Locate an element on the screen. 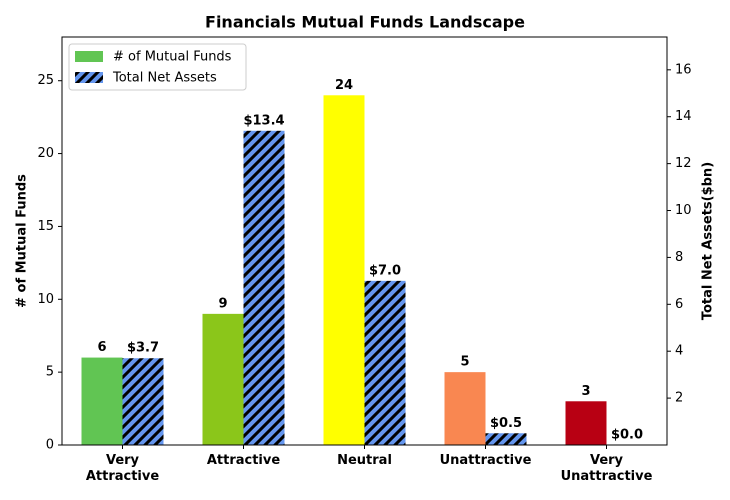 The image size is (730, 500). y-tick-label: 10 is located at coordinates (45, 299).